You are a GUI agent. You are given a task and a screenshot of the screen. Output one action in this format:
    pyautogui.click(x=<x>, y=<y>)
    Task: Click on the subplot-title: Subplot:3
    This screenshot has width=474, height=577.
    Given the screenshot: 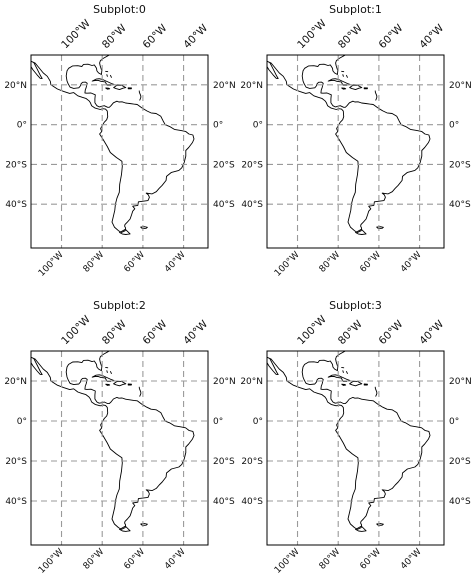 What is the action you would take?
    pyautogui.click(x=355, y=305)
    